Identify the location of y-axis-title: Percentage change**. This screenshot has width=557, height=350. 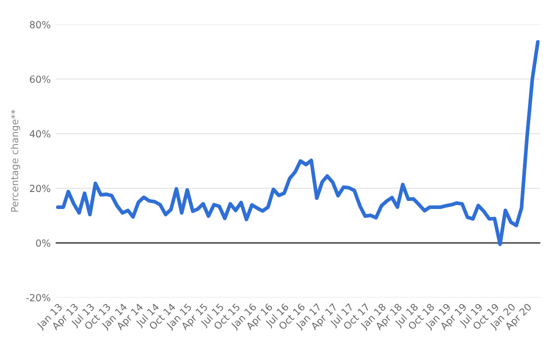
(15, 161).